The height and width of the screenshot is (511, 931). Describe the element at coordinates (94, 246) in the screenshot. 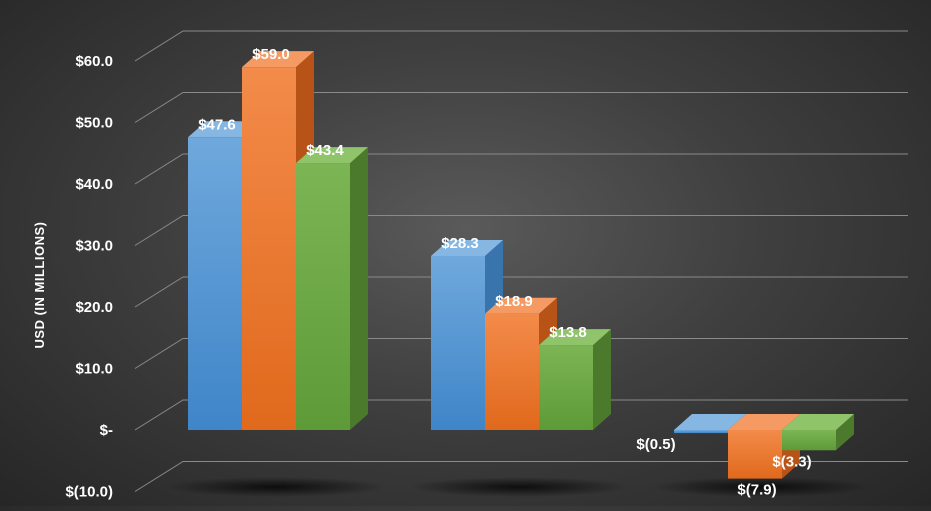

I see `y-tick-label: $30.0` at that location.